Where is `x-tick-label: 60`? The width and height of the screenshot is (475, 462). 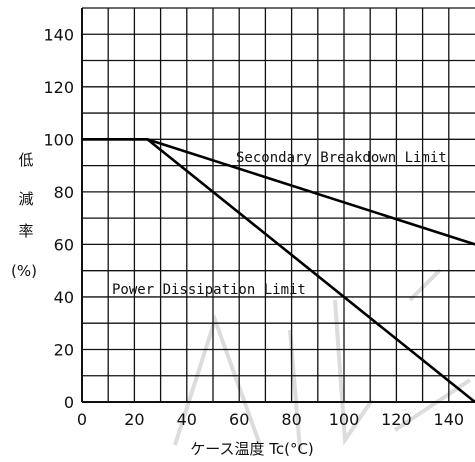 x-tick-label: 60 is located at coordinates (239, 419).